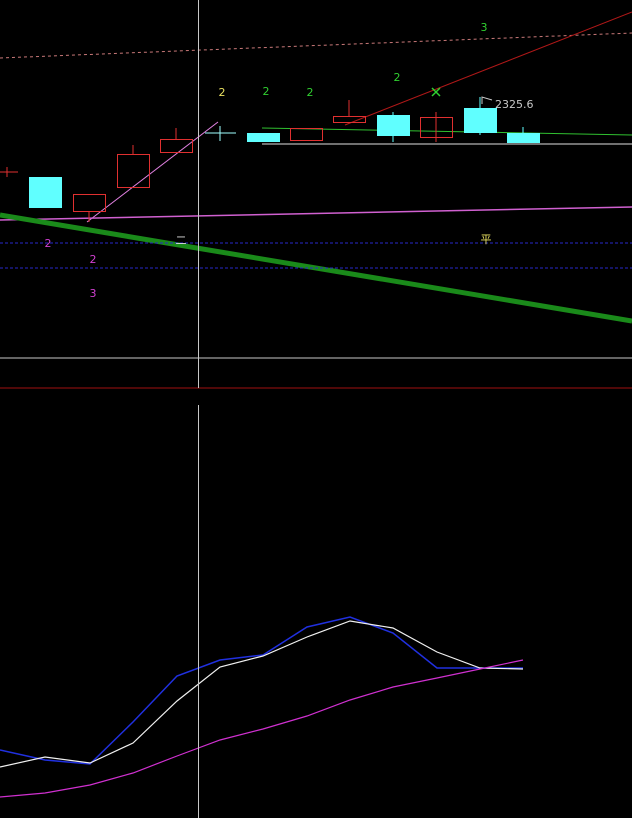 This screenshot has height=818, width=632. What do you see at coordinates (488, 68) in the screenshot?
I see `red-trend-line` at bounding box center [488, 68].